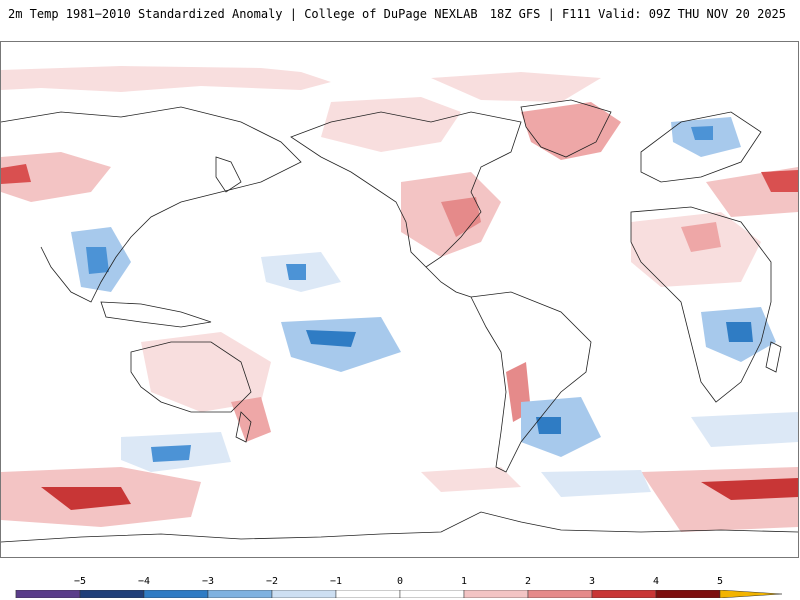  Describe the element at coordinates (296, 272) in the screenshot. I see `cool-region-central-pacific-core` at that location.